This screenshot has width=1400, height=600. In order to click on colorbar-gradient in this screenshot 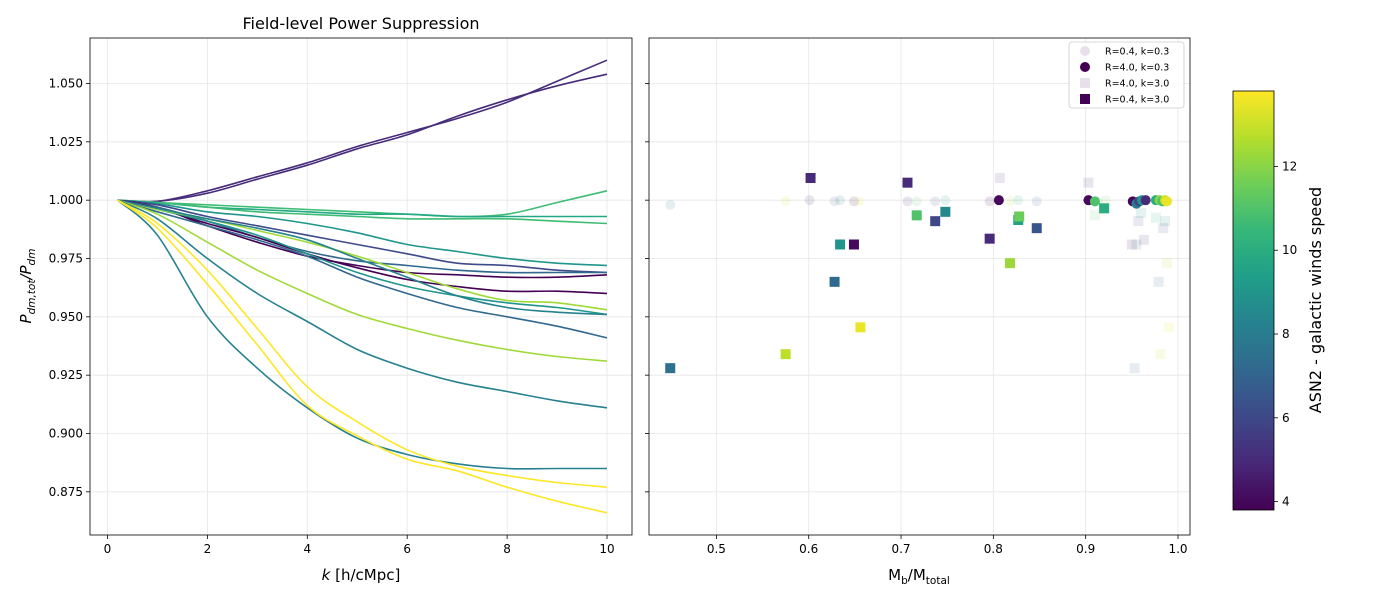, I will do `click(1253, 300)`.